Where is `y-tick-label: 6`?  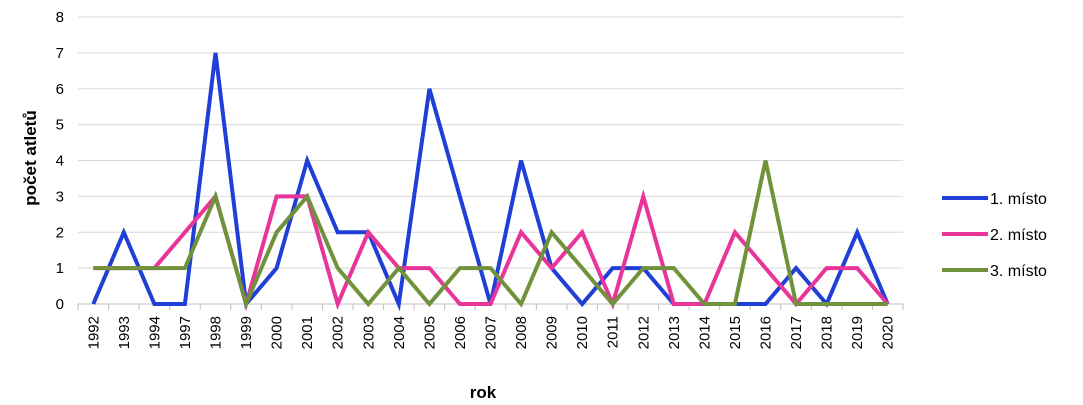 y-tick-label: 6 is located at coordinates (60, 89).